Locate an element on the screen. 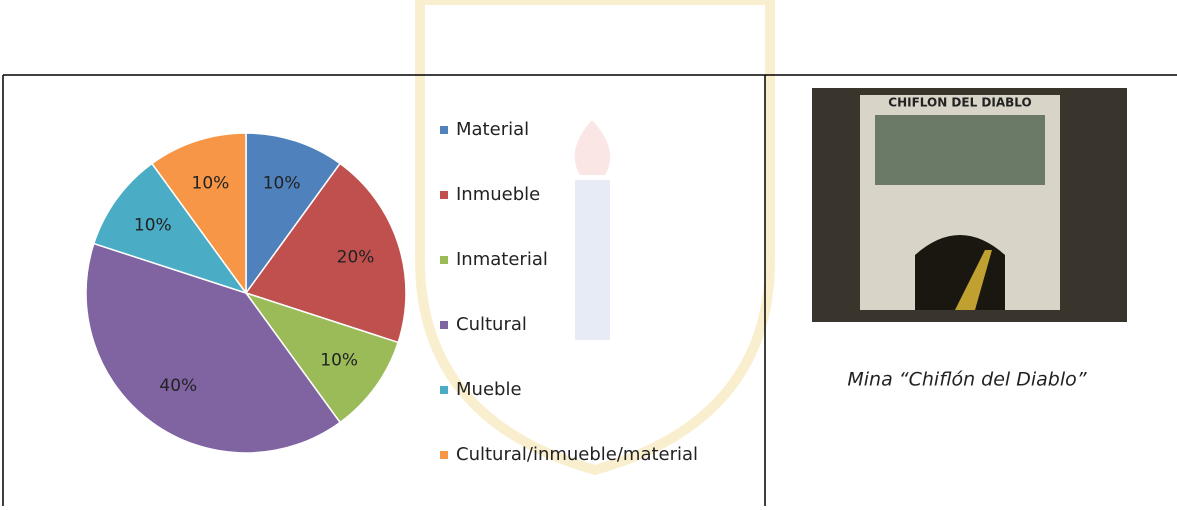 This screenshot has height=510, width=1177. photo-sign: CHIFLON DEL DIABLO is located at coordinates (959, 103).